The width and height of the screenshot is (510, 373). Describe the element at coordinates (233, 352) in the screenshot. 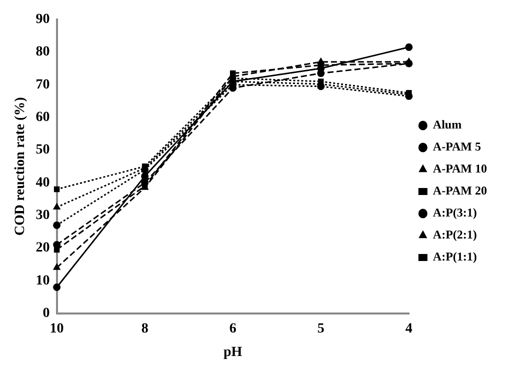

I see `x-axis-title: pH` at that location.